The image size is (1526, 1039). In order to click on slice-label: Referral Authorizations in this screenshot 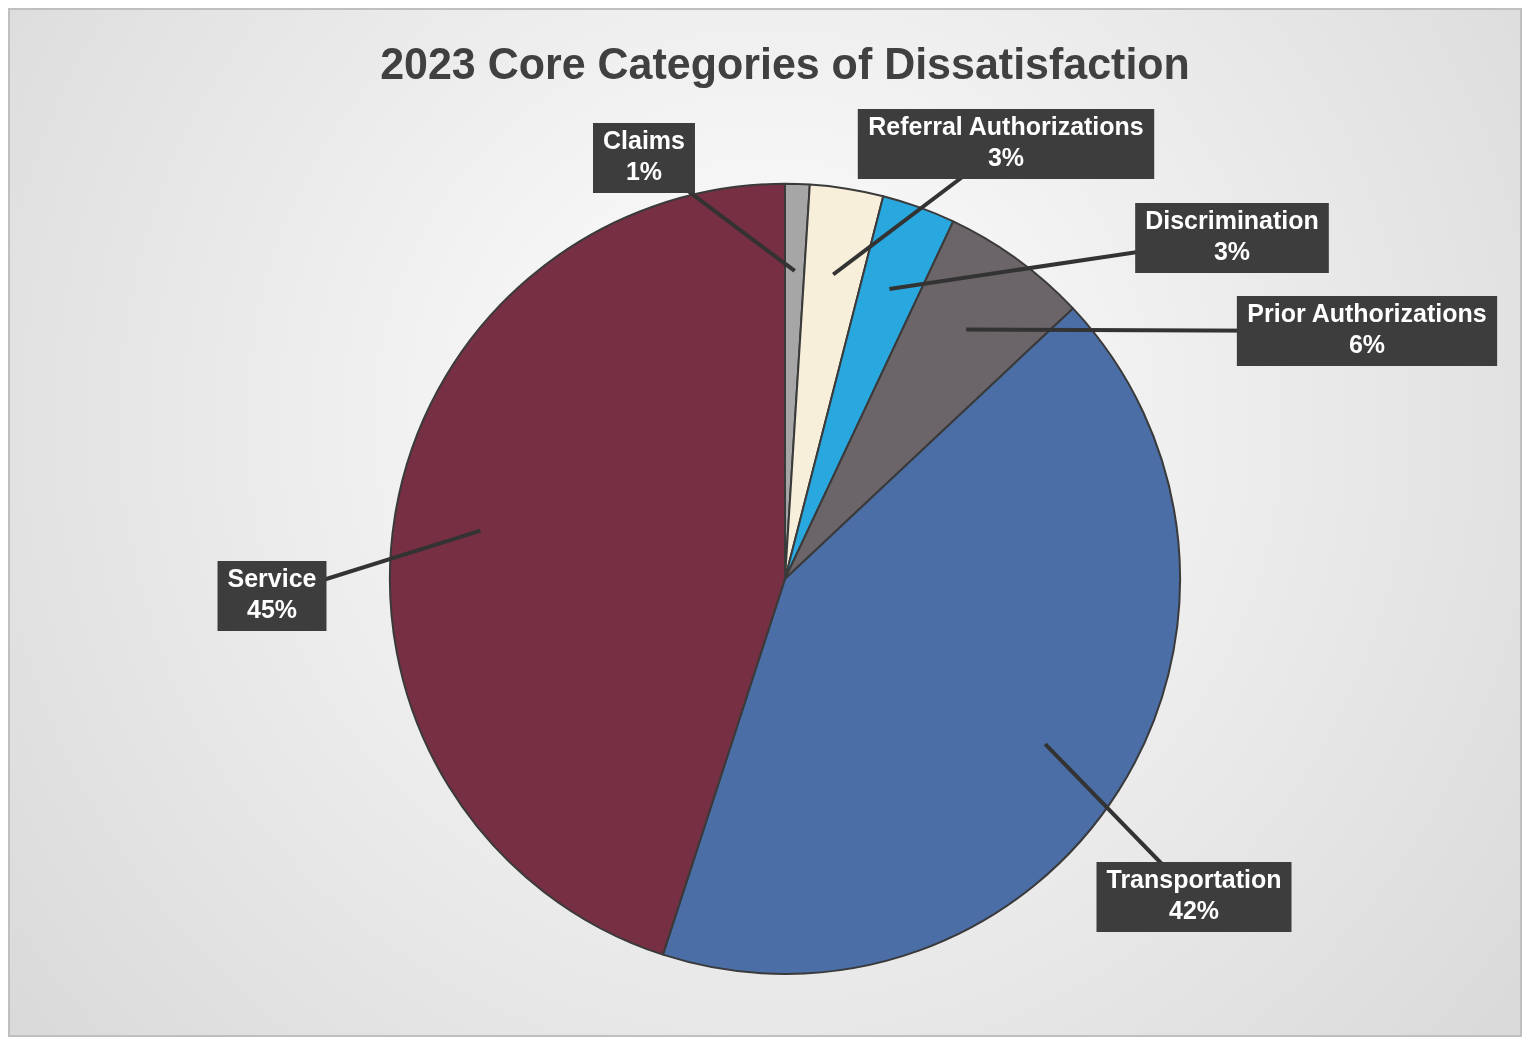, I will do `click(1006, 126)`.